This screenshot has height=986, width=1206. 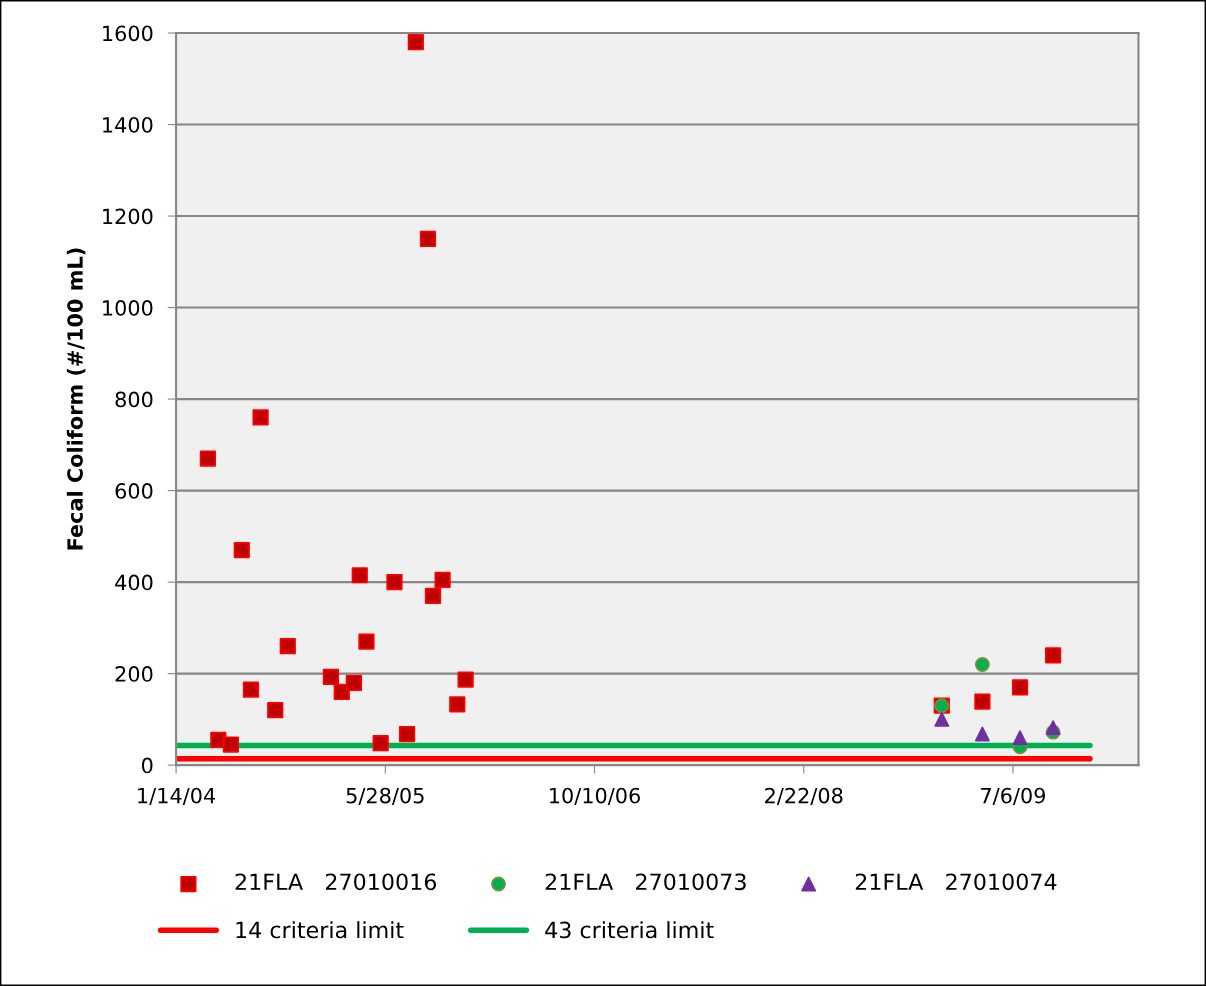 I want to click on y-axis-title: Fecal Coliform (#/100 mL), so click(x=76, y=399).